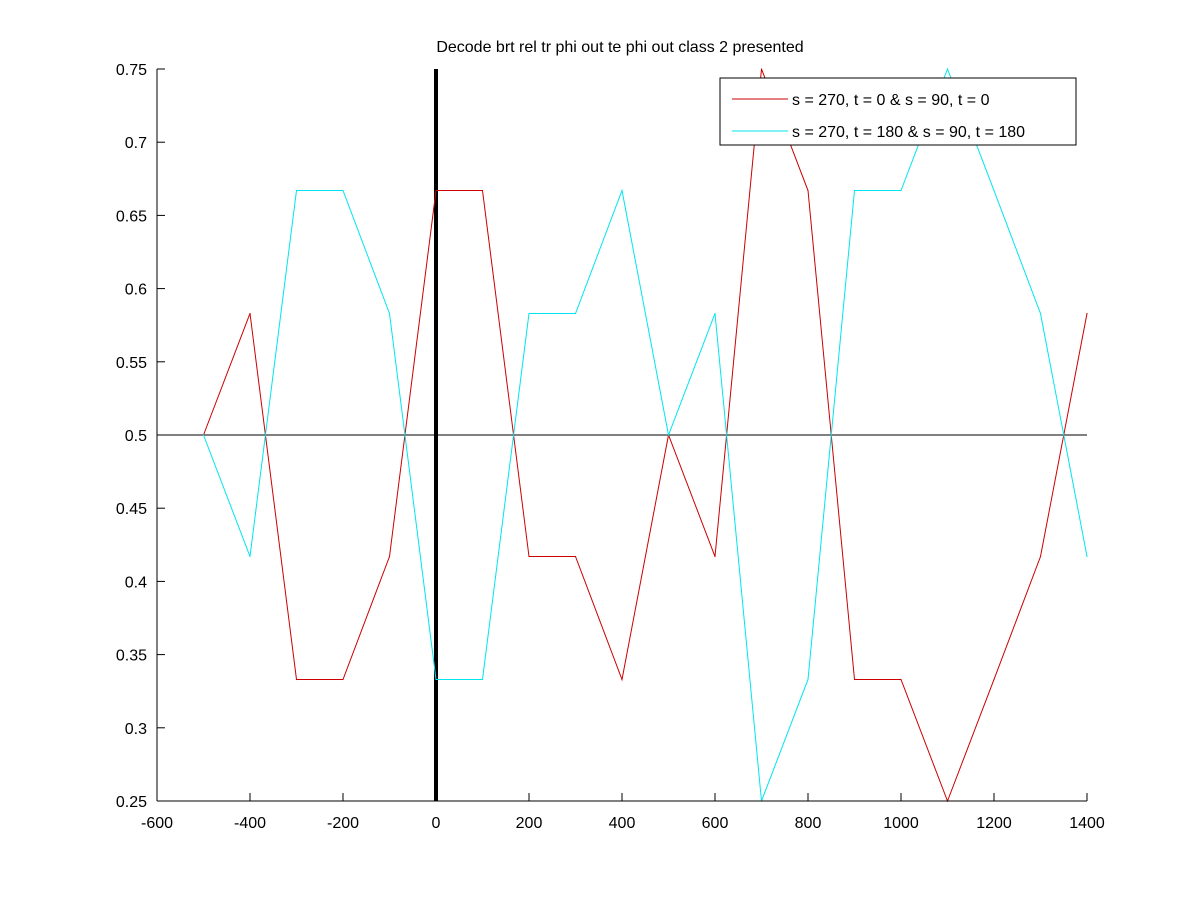 The height and width of the screenshot is (900, 1200). What do you see at coordinates (136, 729) in the screenshot?
I see `y-tick-label: 0.3` at bounding box center [136, 729].